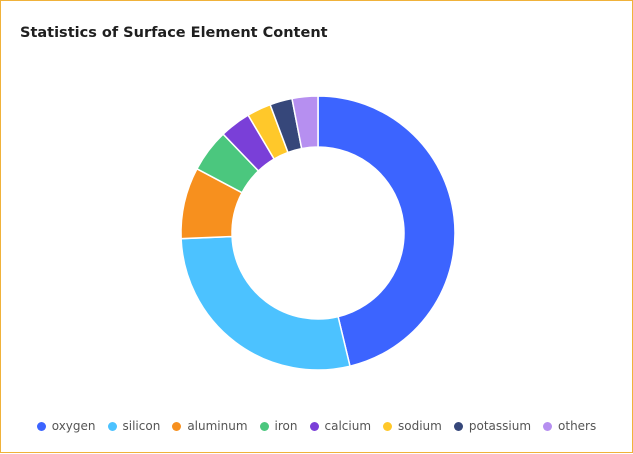  I want to click on legend-label: iron, so click(286, 426).